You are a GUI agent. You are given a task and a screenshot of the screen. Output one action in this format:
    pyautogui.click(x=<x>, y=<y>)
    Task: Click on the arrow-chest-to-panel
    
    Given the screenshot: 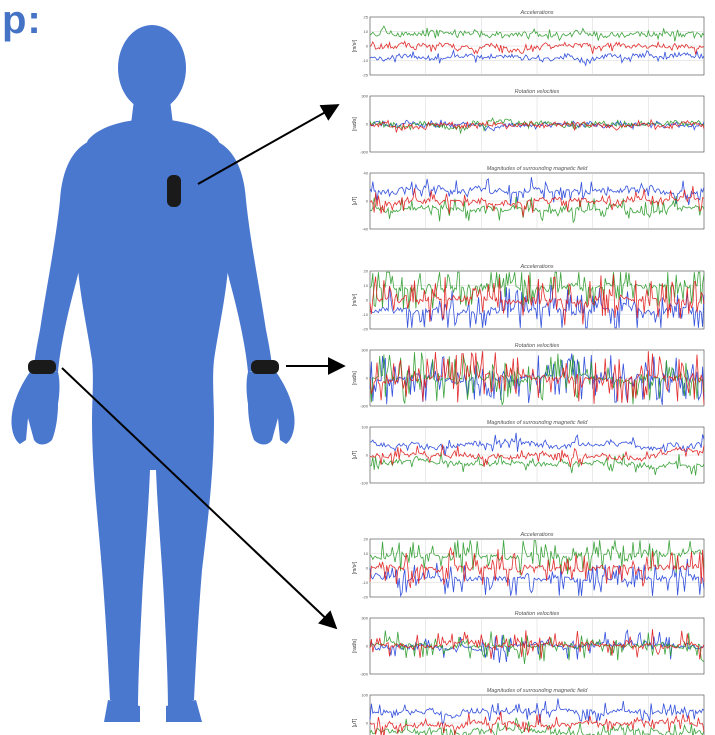 What is the action you would take?
    pyautogui.click(x=268, y=144)
    